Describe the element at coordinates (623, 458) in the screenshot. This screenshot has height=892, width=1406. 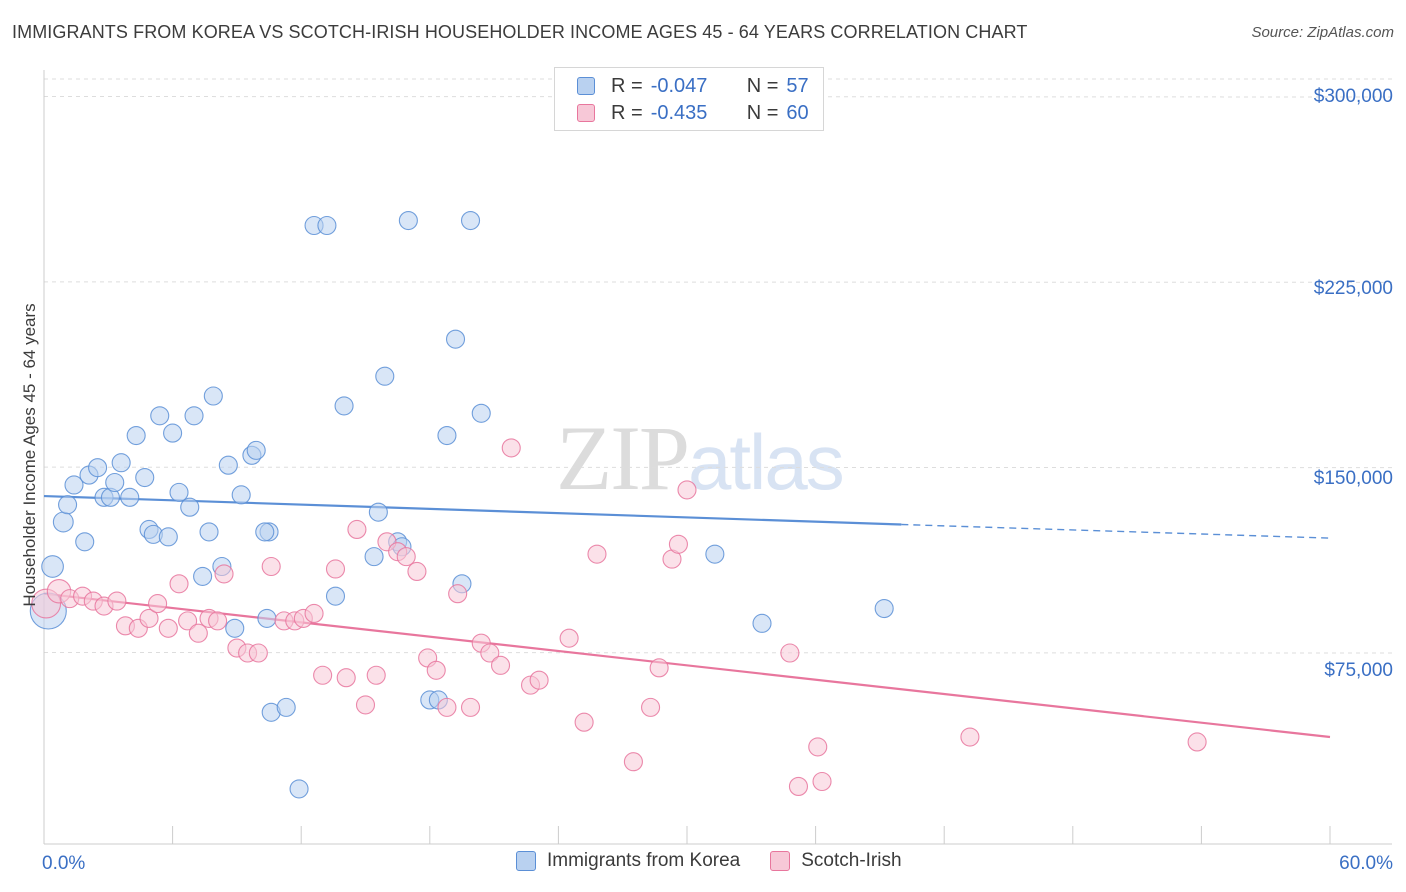
I see `watermark-zip: ZIP` at that location.